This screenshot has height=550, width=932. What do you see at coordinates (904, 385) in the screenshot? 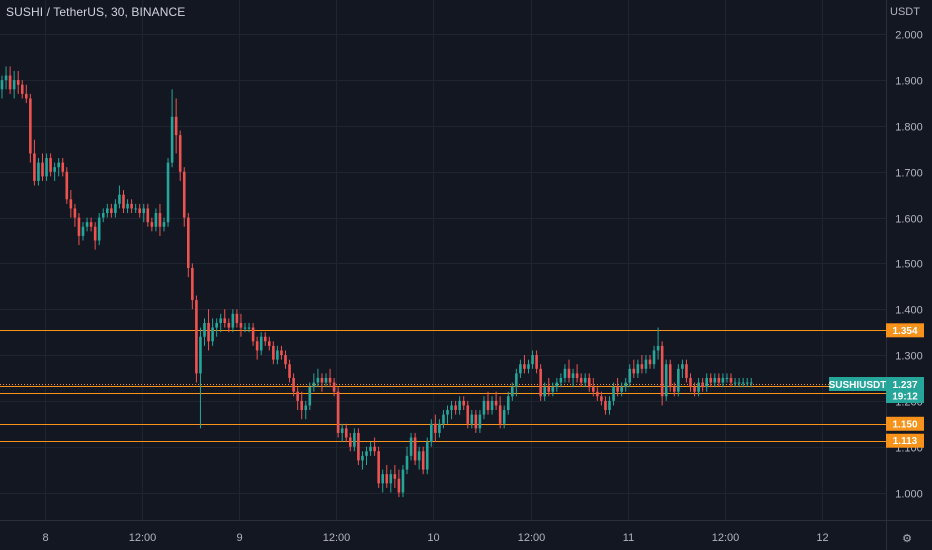
I see `current-price-label: 1.237` at bounding box center [904, 385].